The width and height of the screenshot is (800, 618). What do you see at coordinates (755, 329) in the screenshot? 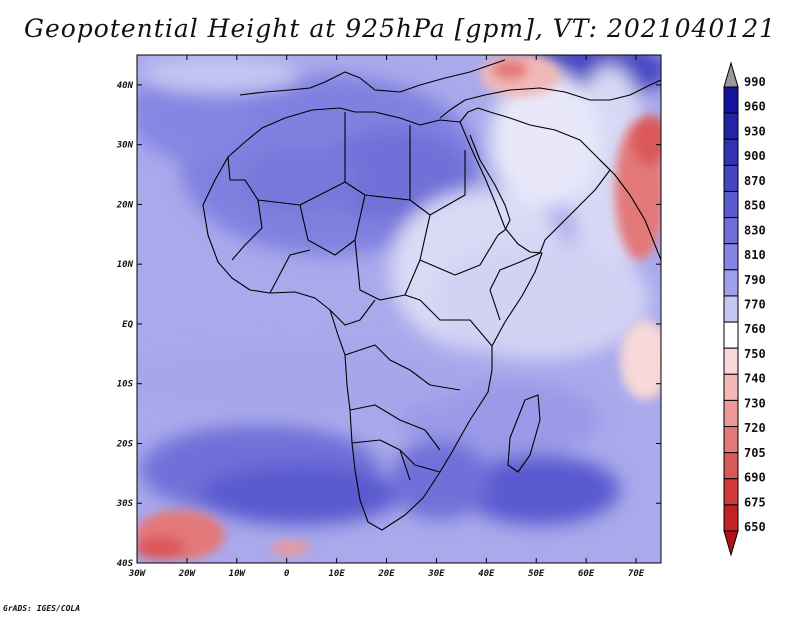
I see `colorbar-level-label: 760` at bounding box center [755, 329].